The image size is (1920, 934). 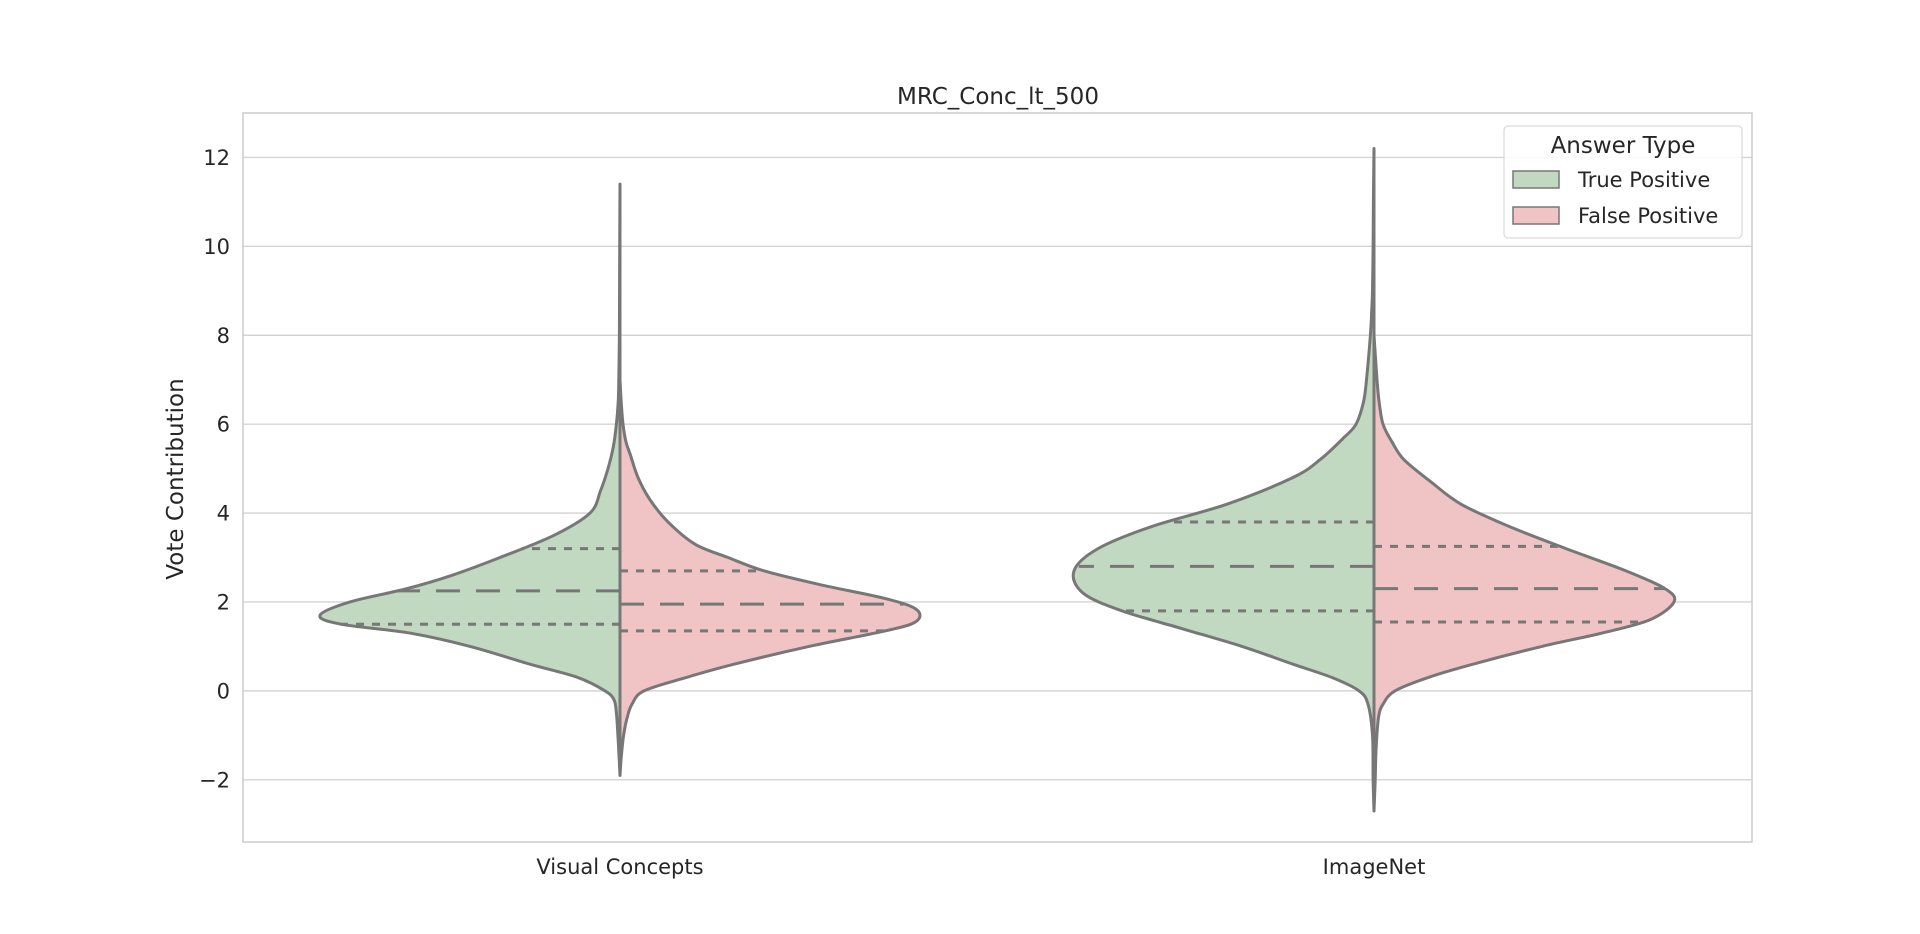 What do you see at coordinates (1524, 573) in the screenshot?
I see `violin-imagenet-false-positive` at bounding box center [1524, 573].